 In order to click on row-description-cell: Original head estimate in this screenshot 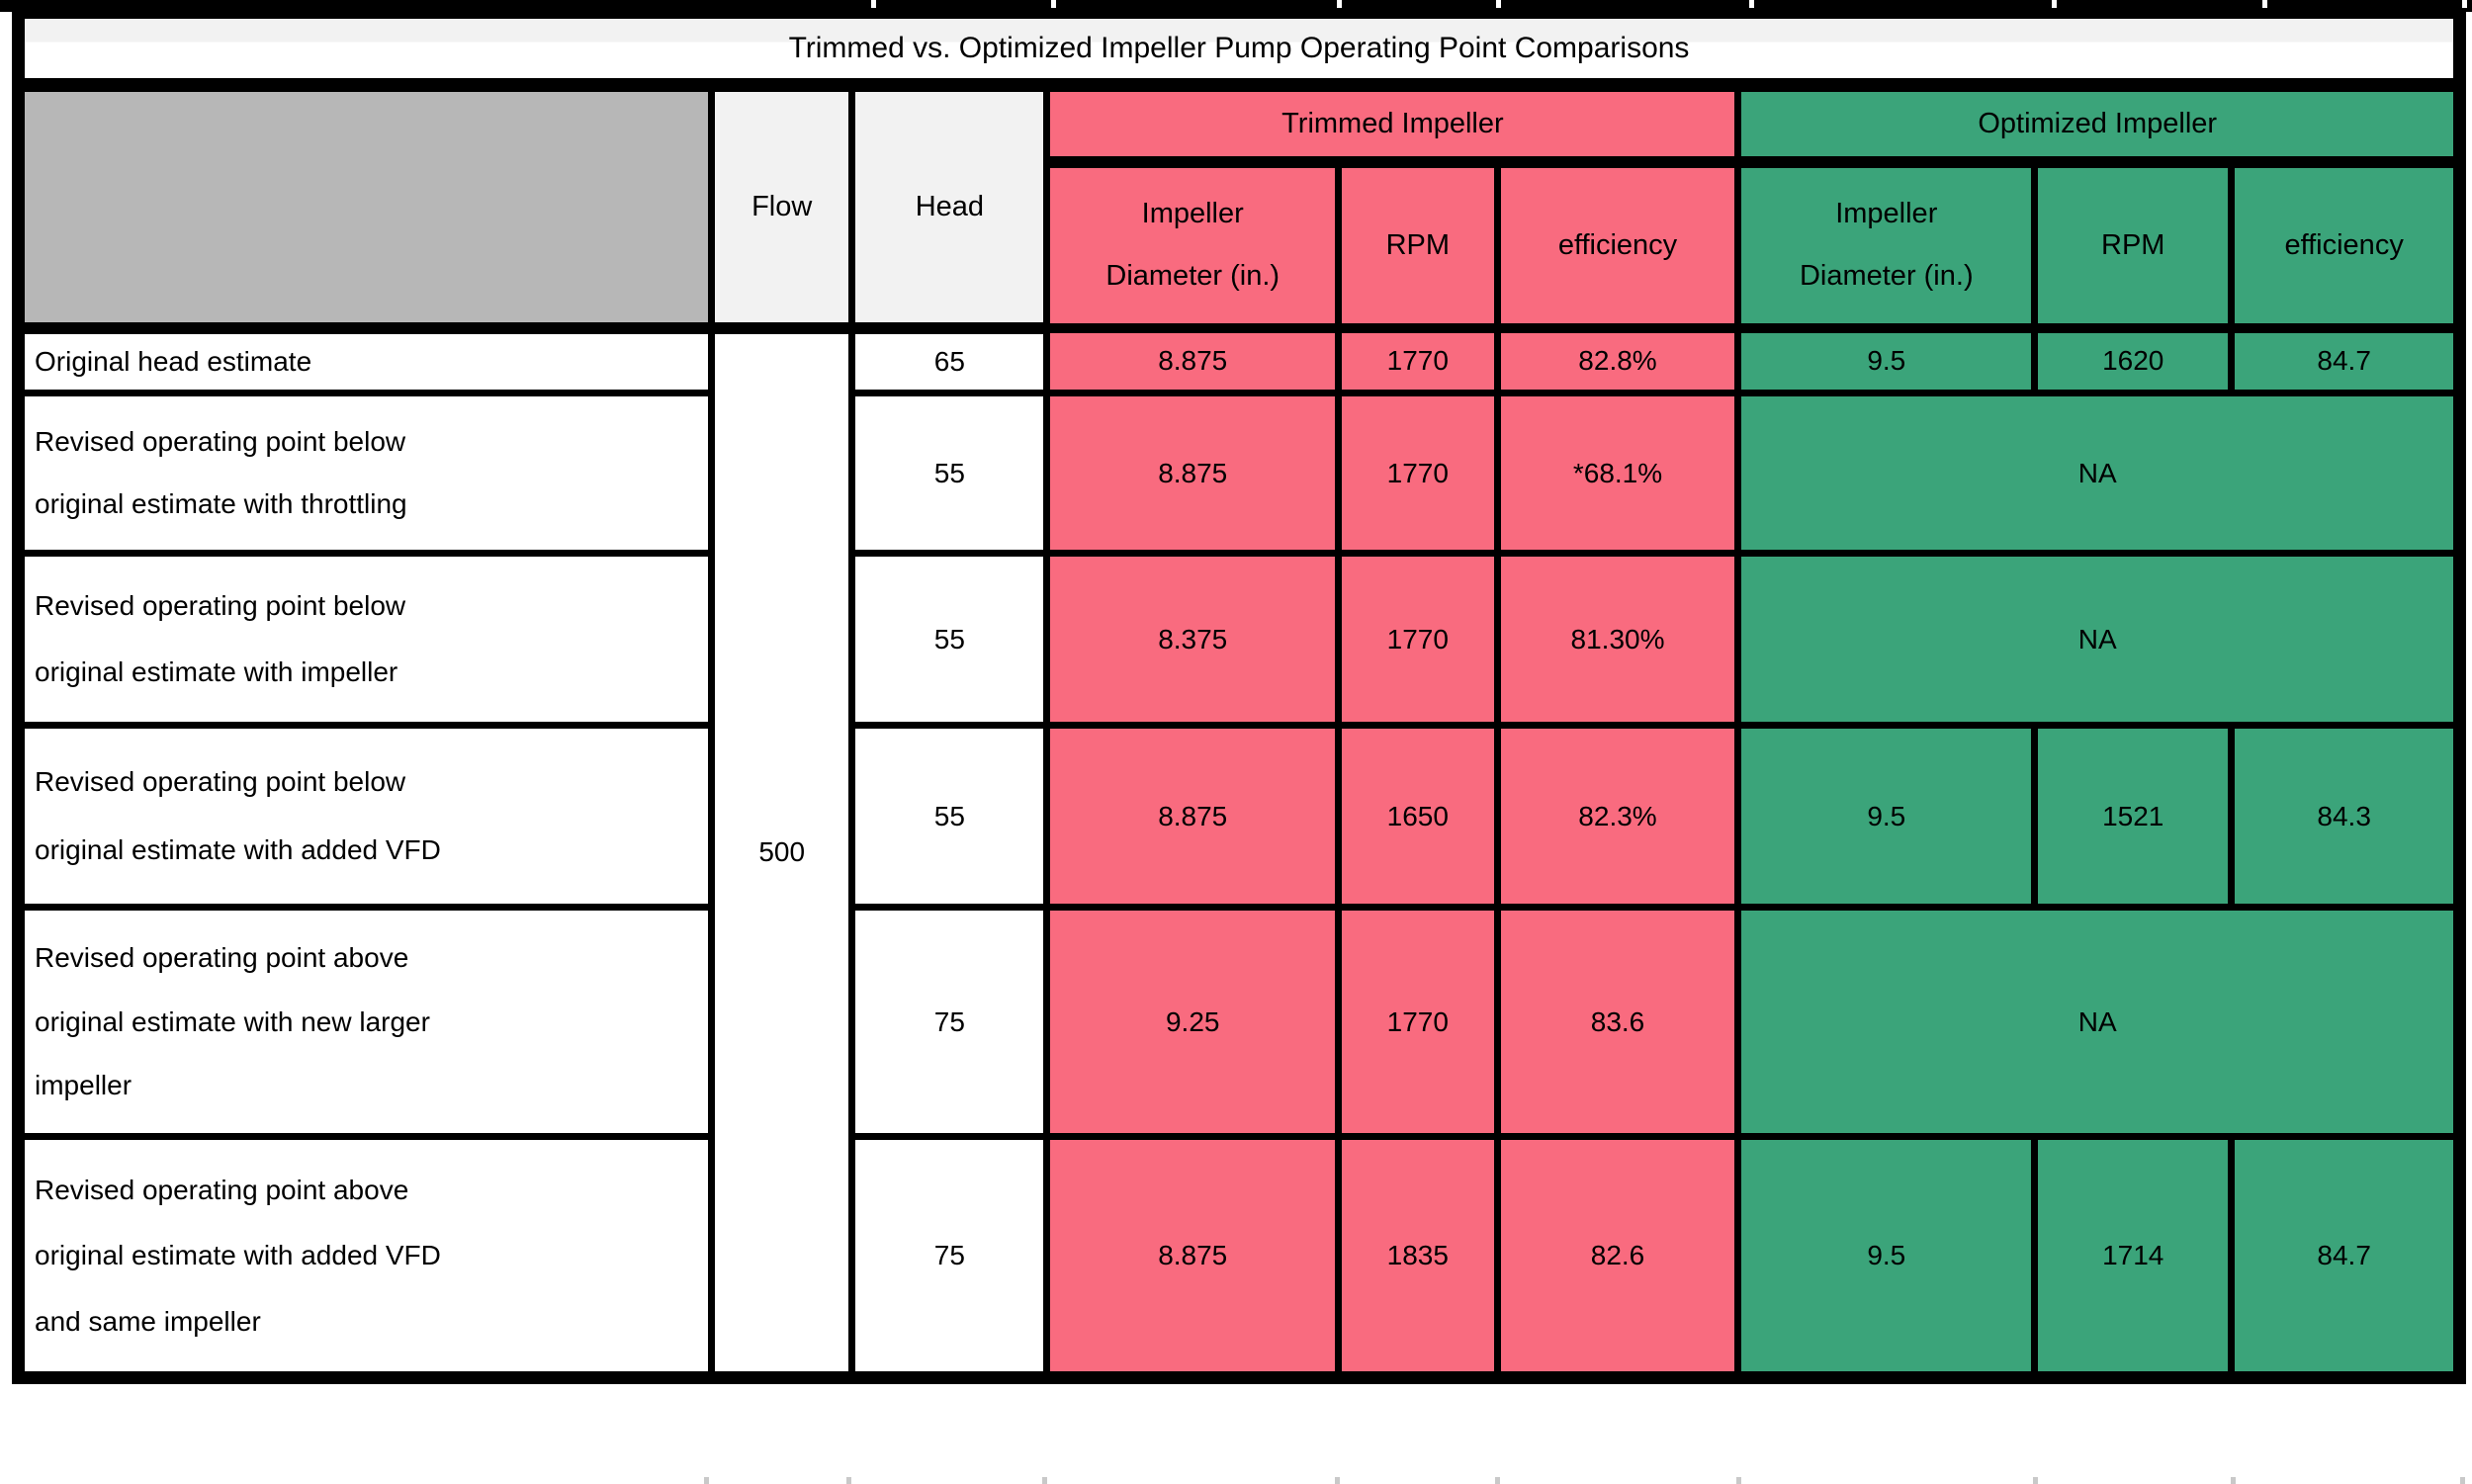, I will do `click(365, 360)`.